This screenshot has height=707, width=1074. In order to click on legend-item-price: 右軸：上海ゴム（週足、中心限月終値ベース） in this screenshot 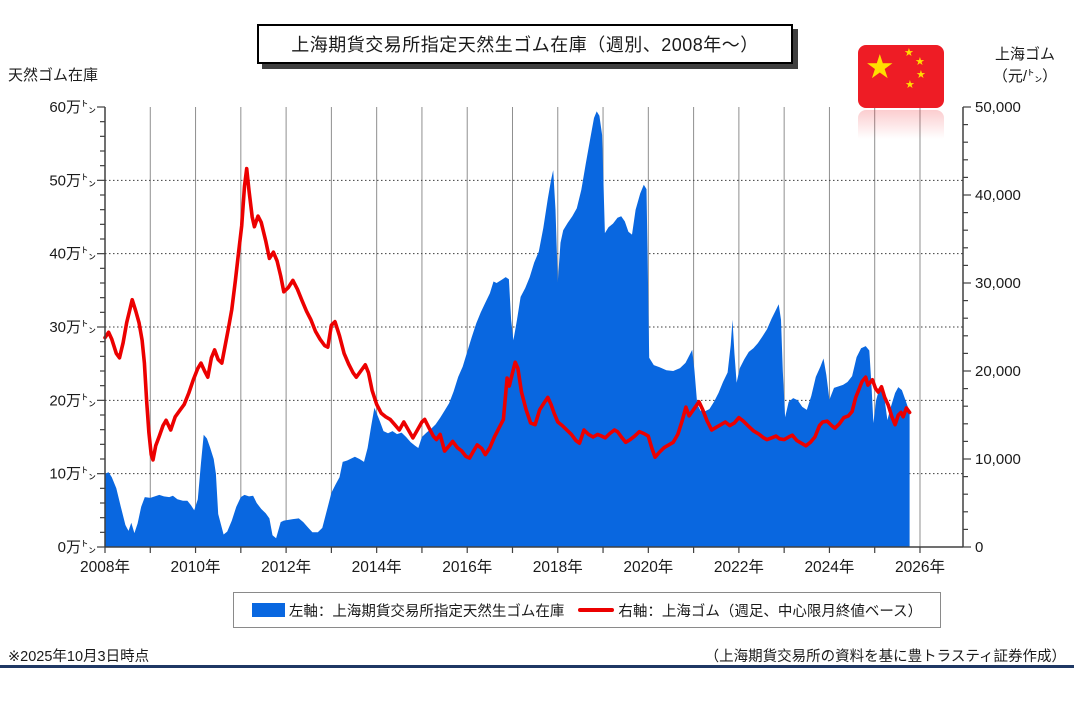, I will do `click(750, 610)`.